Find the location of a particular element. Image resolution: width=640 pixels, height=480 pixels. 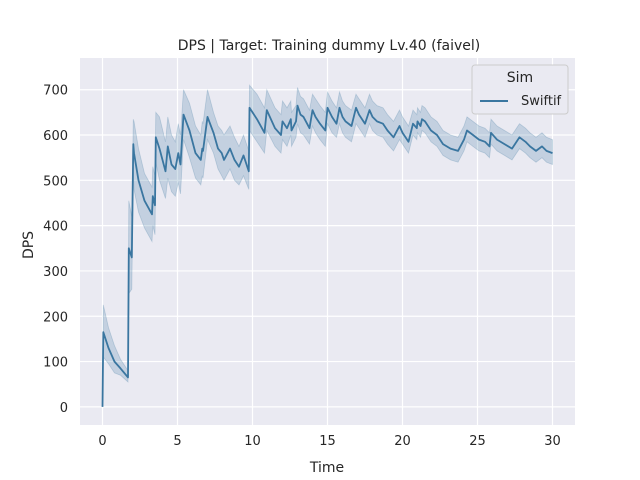

legend-label-swiftif: Swiftif is located at coordinates (541, 101).